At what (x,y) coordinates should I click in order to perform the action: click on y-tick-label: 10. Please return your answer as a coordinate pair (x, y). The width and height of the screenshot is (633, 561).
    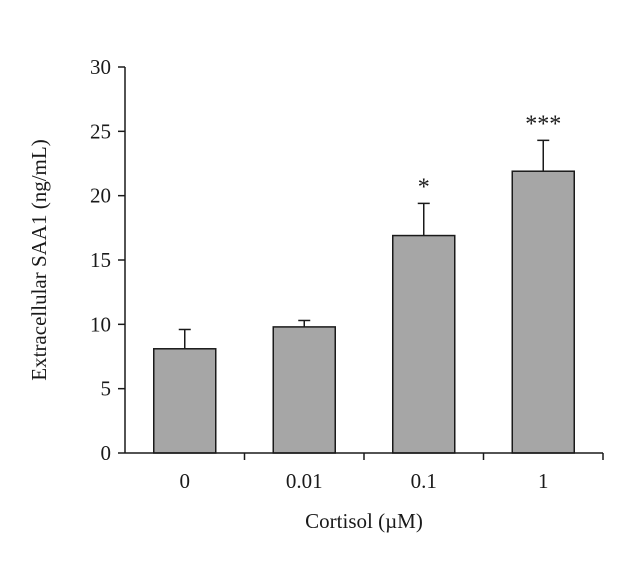
    Looking at the image, I should click on (100, 324).